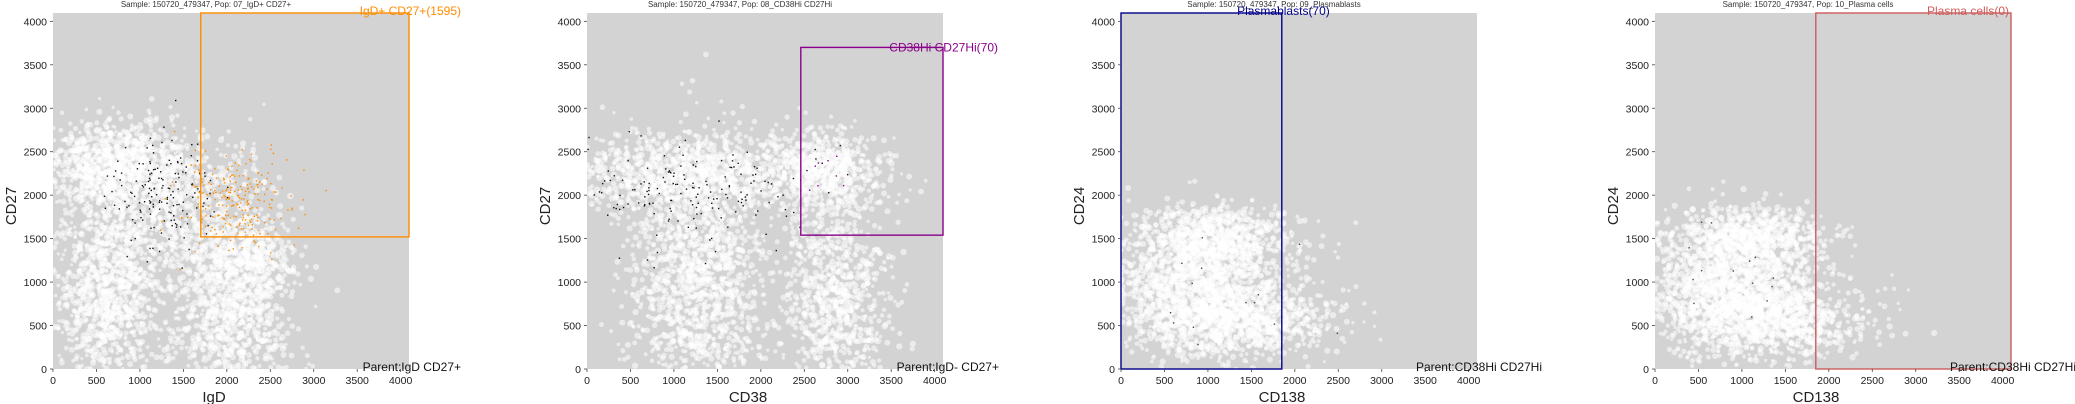  Describe the element at coordinates (36, 240) in the screenshot. I see `y-tick-label: 1500` at that location.